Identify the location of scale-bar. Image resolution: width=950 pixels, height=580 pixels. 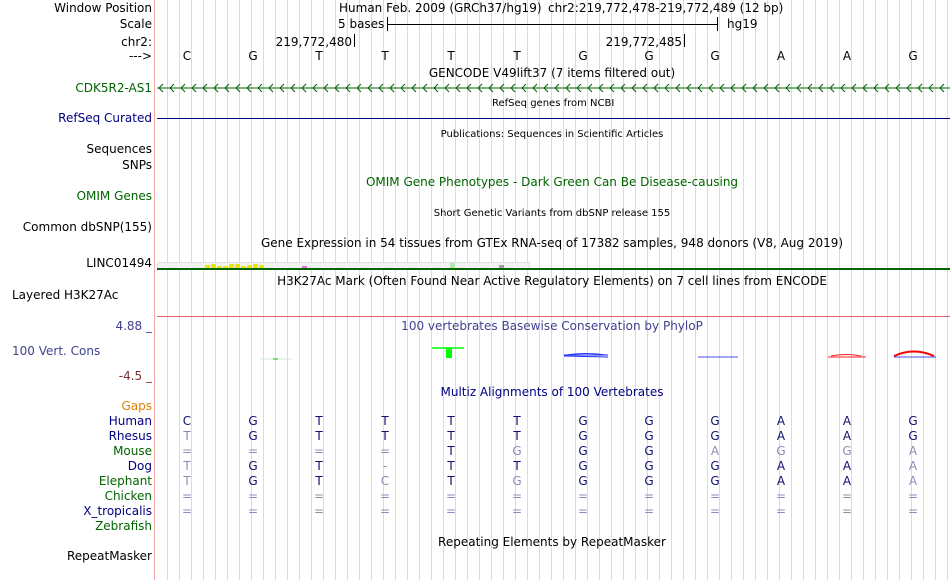
(552, 24).